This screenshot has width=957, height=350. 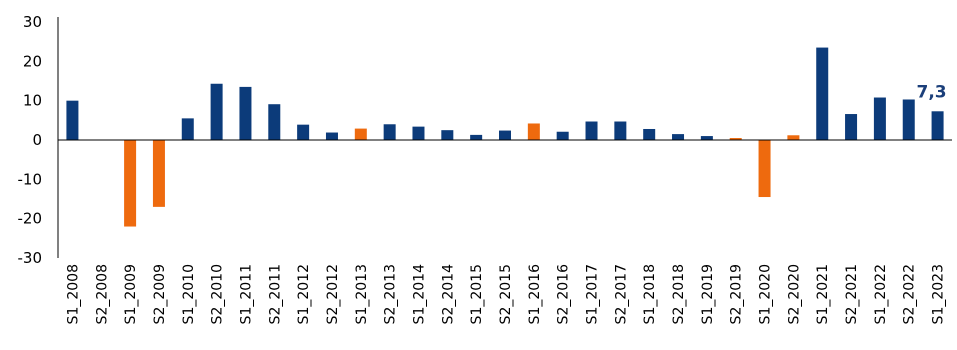 I want to click on x-tick-label: S1_2016, so click(x=535, y=294).